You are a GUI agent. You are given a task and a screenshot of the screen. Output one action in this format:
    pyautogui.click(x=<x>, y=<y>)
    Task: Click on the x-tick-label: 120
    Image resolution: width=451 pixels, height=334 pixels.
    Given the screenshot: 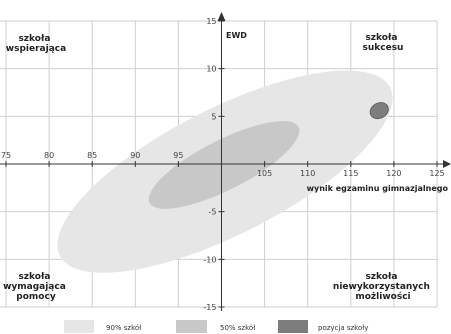 What is the action you would take?
    pyautogui.click(x=393, y=173)
    